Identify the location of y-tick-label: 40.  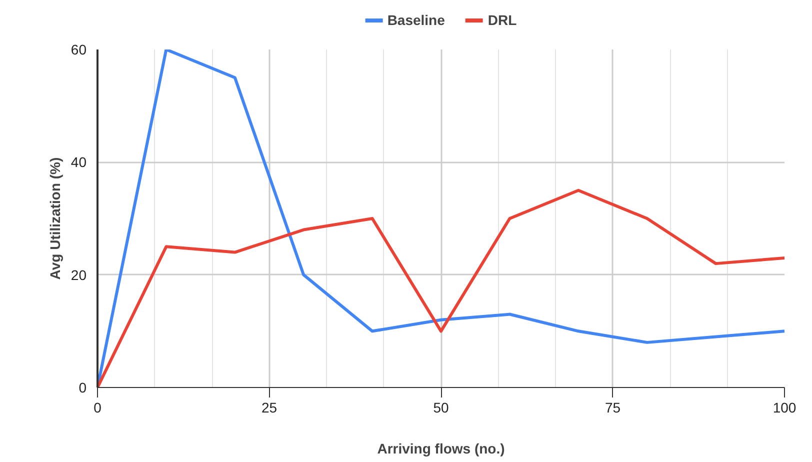
(78, 162).